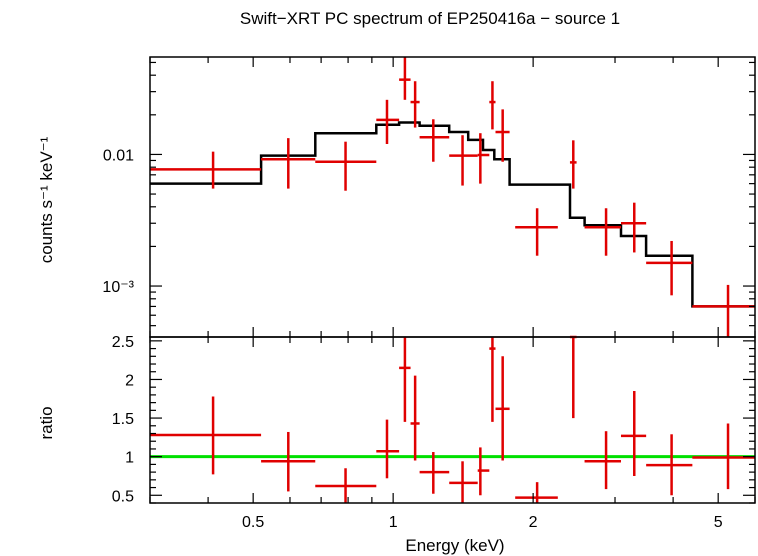  I want to click on top-ylabel: counts s⁻¹ keV⁻¹, so click(46, 199).